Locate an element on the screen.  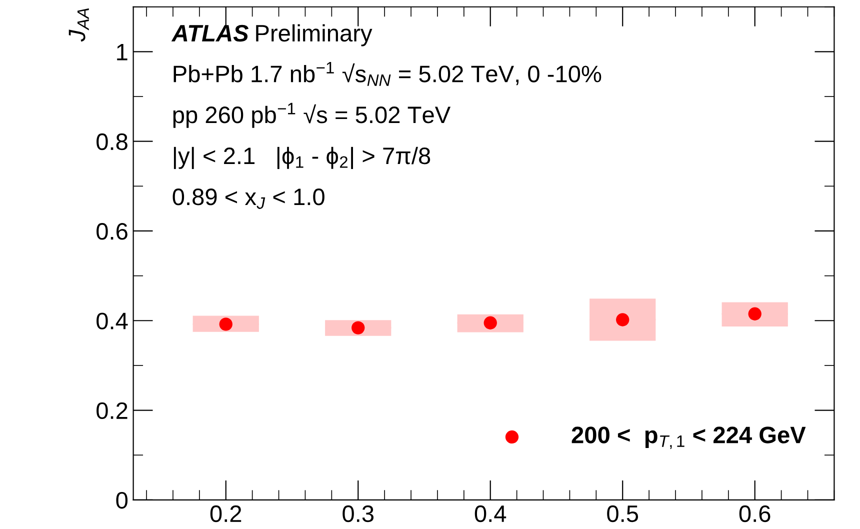
y-tick-label: 0.6 is located at coordinates (112, 231).